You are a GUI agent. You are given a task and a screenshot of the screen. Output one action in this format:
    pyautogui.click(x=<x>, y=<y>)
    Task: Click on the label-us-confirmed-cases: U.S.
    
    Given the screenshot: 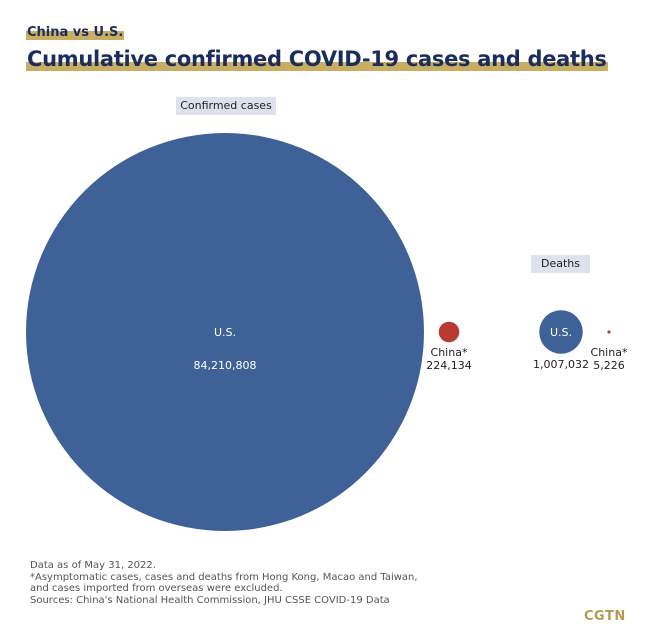 What is the action you would take?
    pyautogui.click(x=225, y=332)
    